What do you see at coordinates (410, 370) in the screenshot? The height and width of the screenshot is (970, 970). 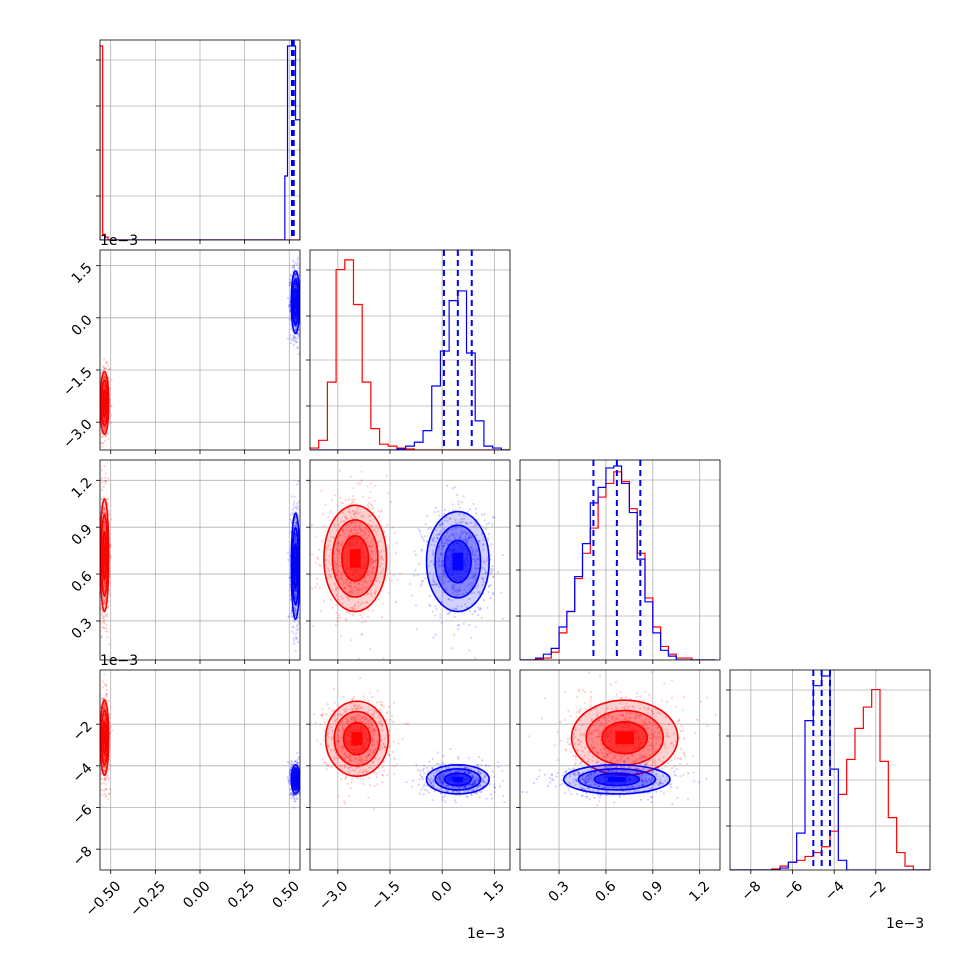 I see `histogram-blue` at bounding box center [410, 370].